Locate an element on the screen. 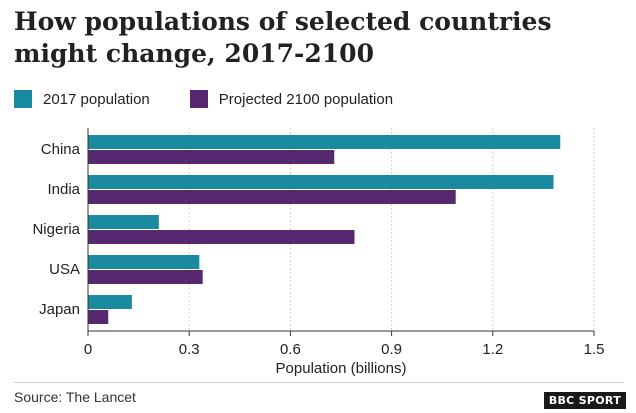  legend-label-2017: 2017 population is located at coordinates (96, 99).